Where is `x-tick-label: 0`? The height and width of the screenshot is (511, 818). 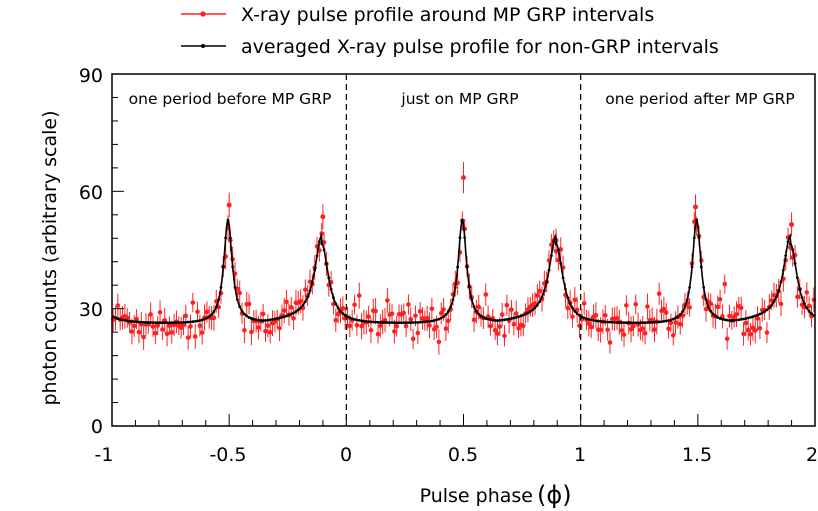
x-tick-label: 0 is located at coordinates (346, 455).